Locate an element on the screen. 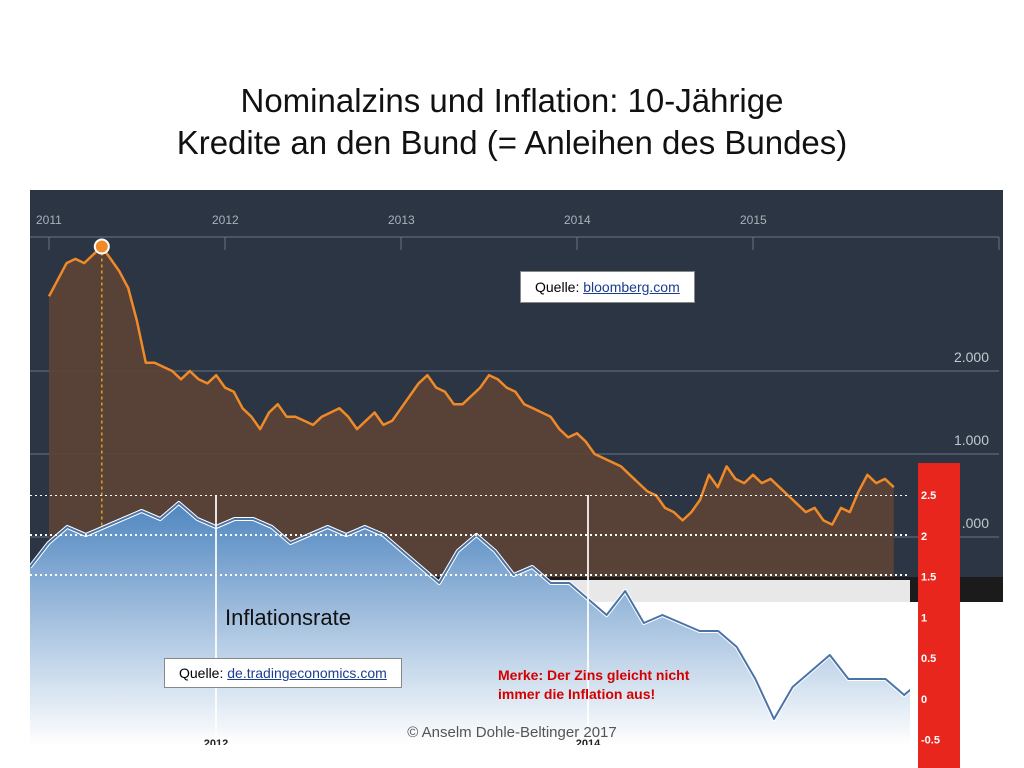  rate-y-tick-label: 2.000 is located at coordinates (971, 357).